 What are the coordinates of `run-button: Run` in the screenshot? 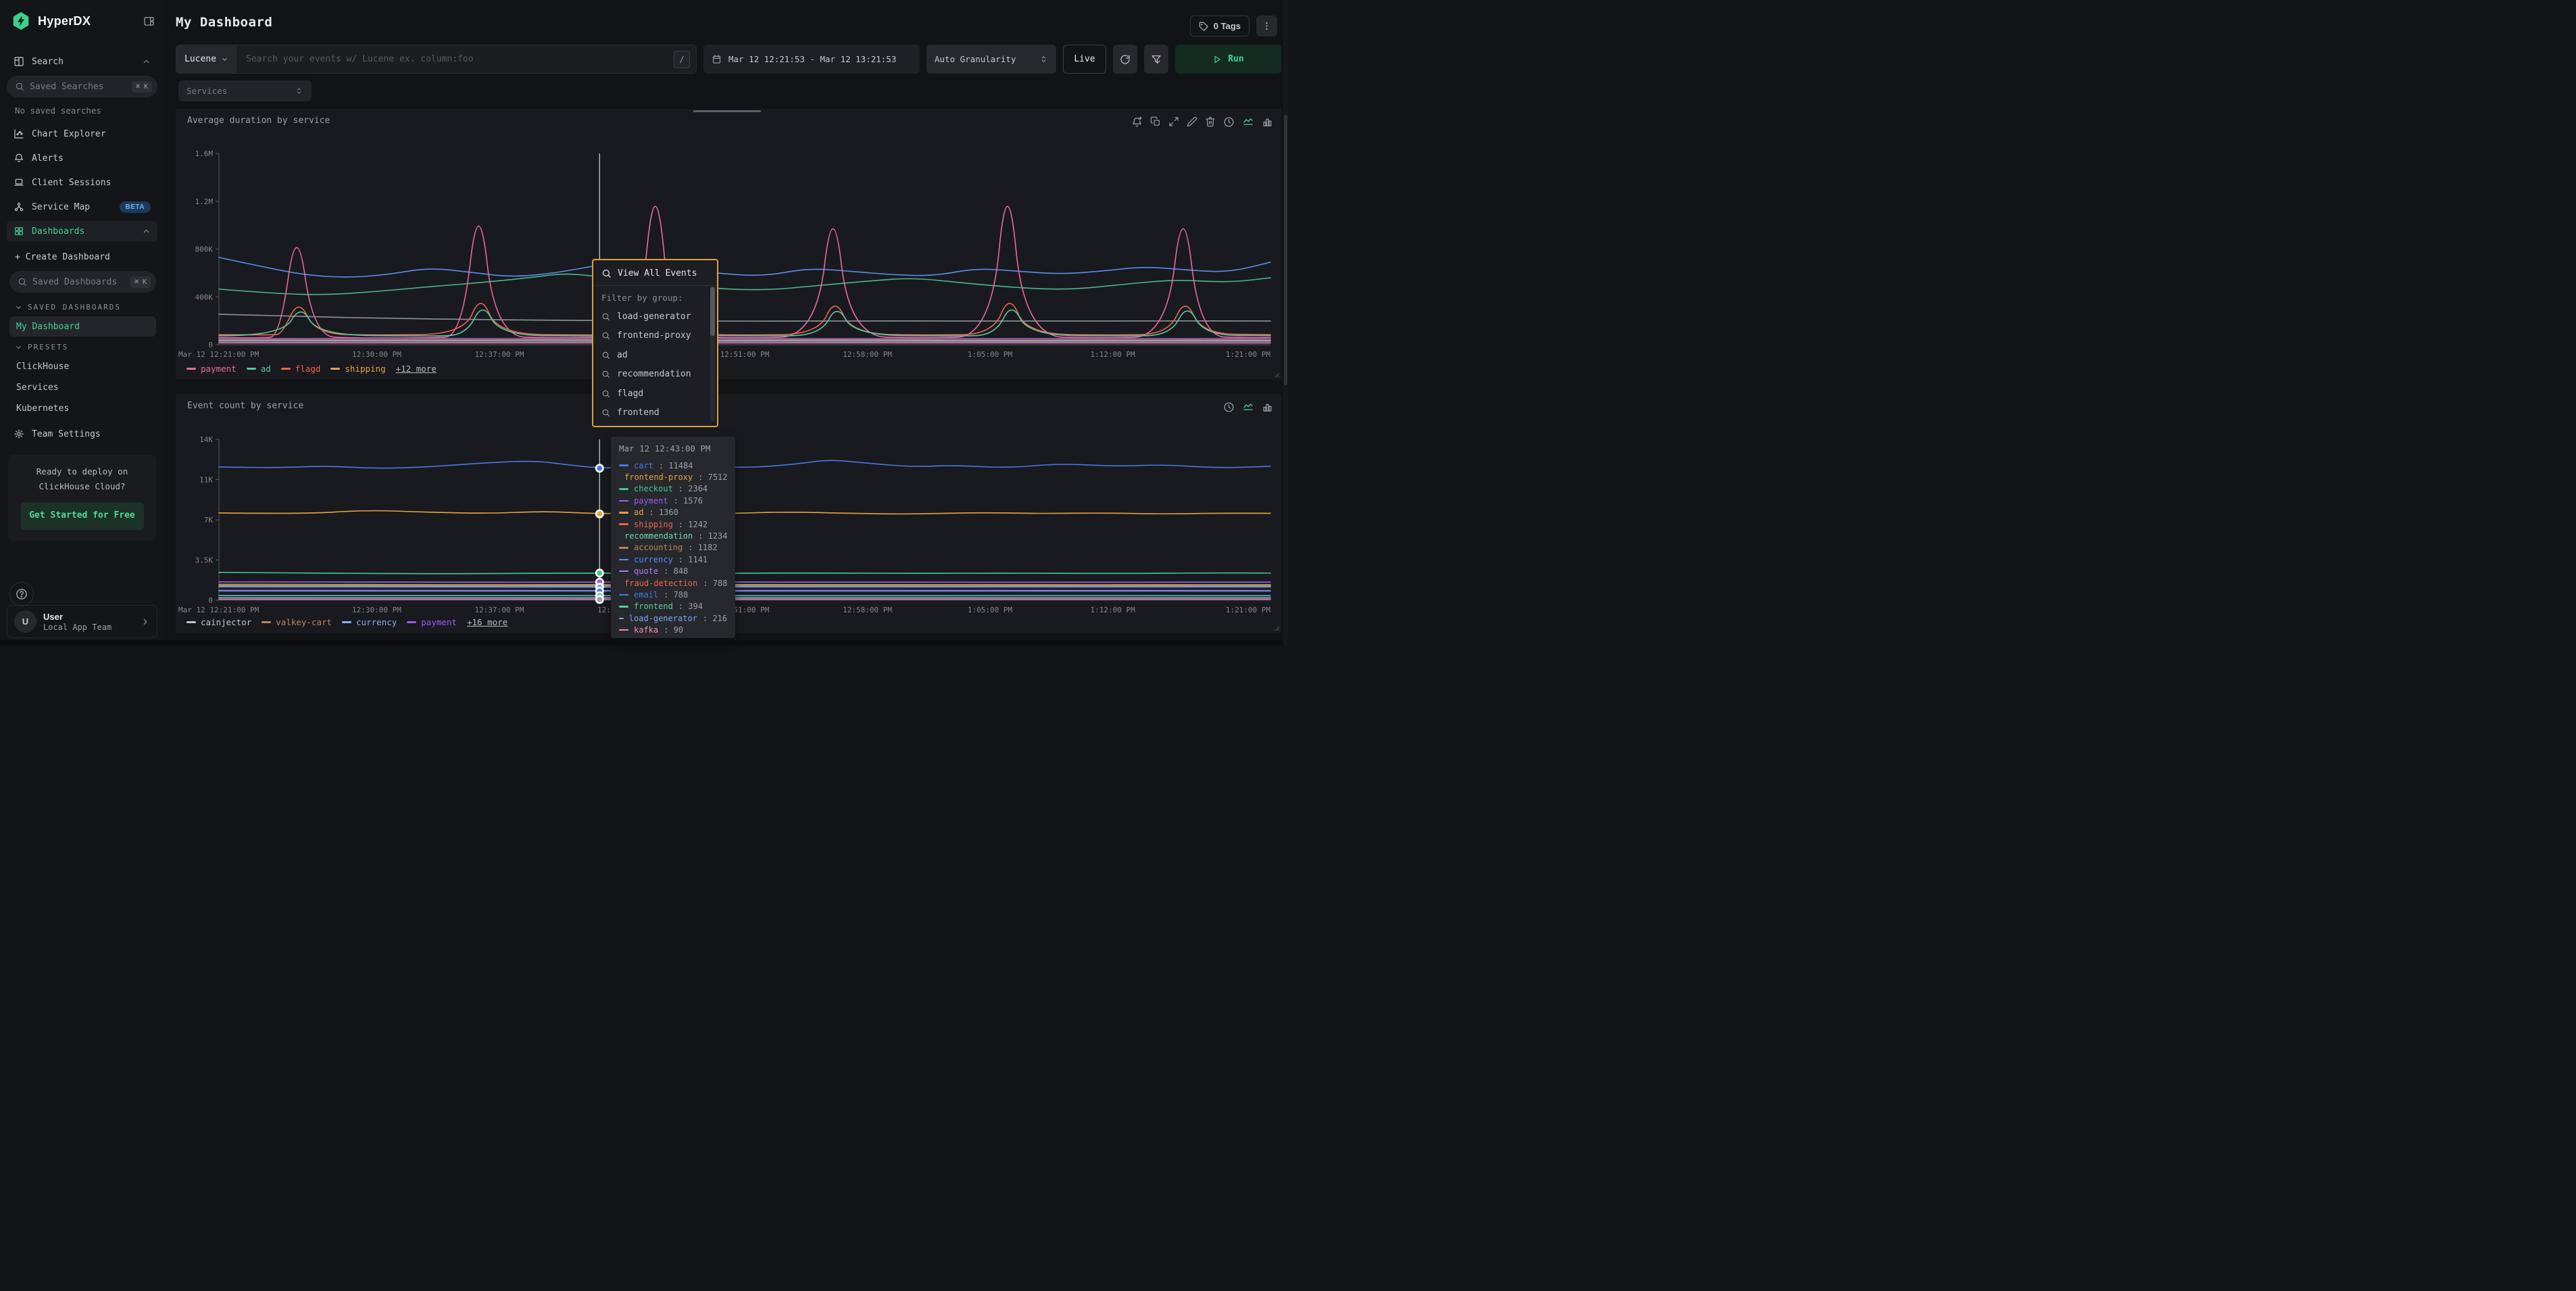 It's located at (1228, 59).